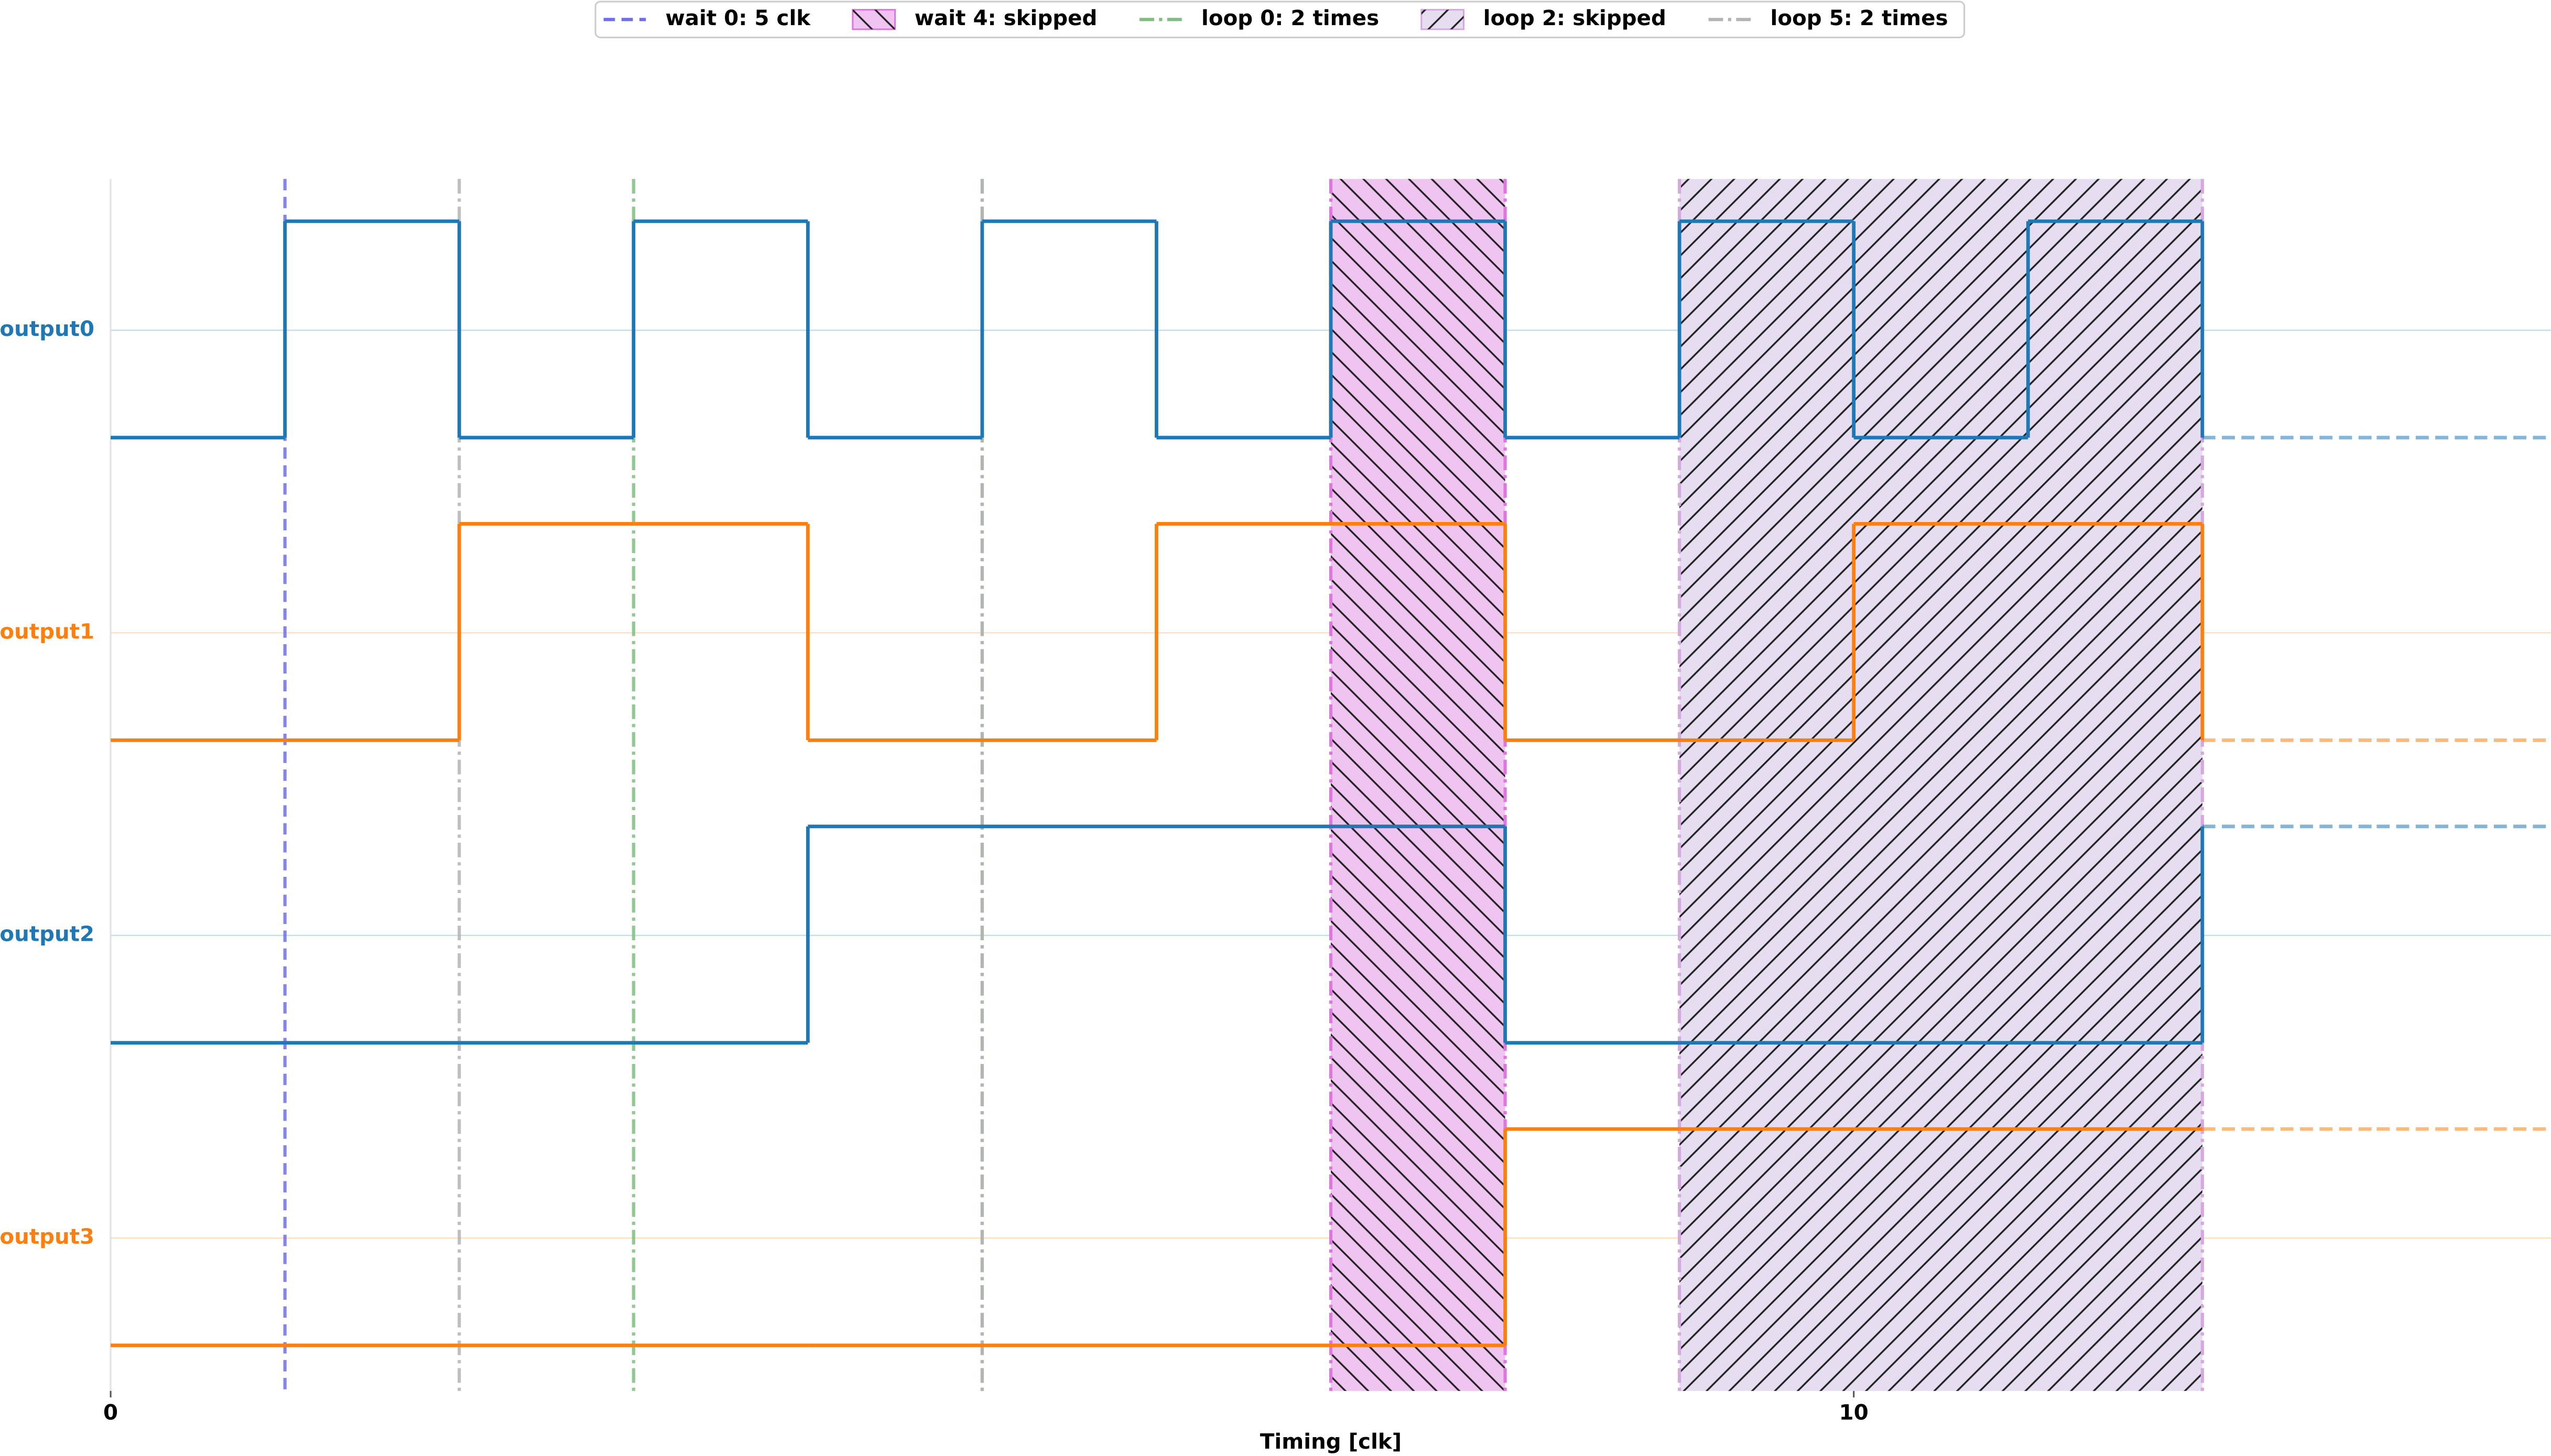 The image size is (2551, 1456). I want to click on x-tick-label: 0, so click(110, 1412).